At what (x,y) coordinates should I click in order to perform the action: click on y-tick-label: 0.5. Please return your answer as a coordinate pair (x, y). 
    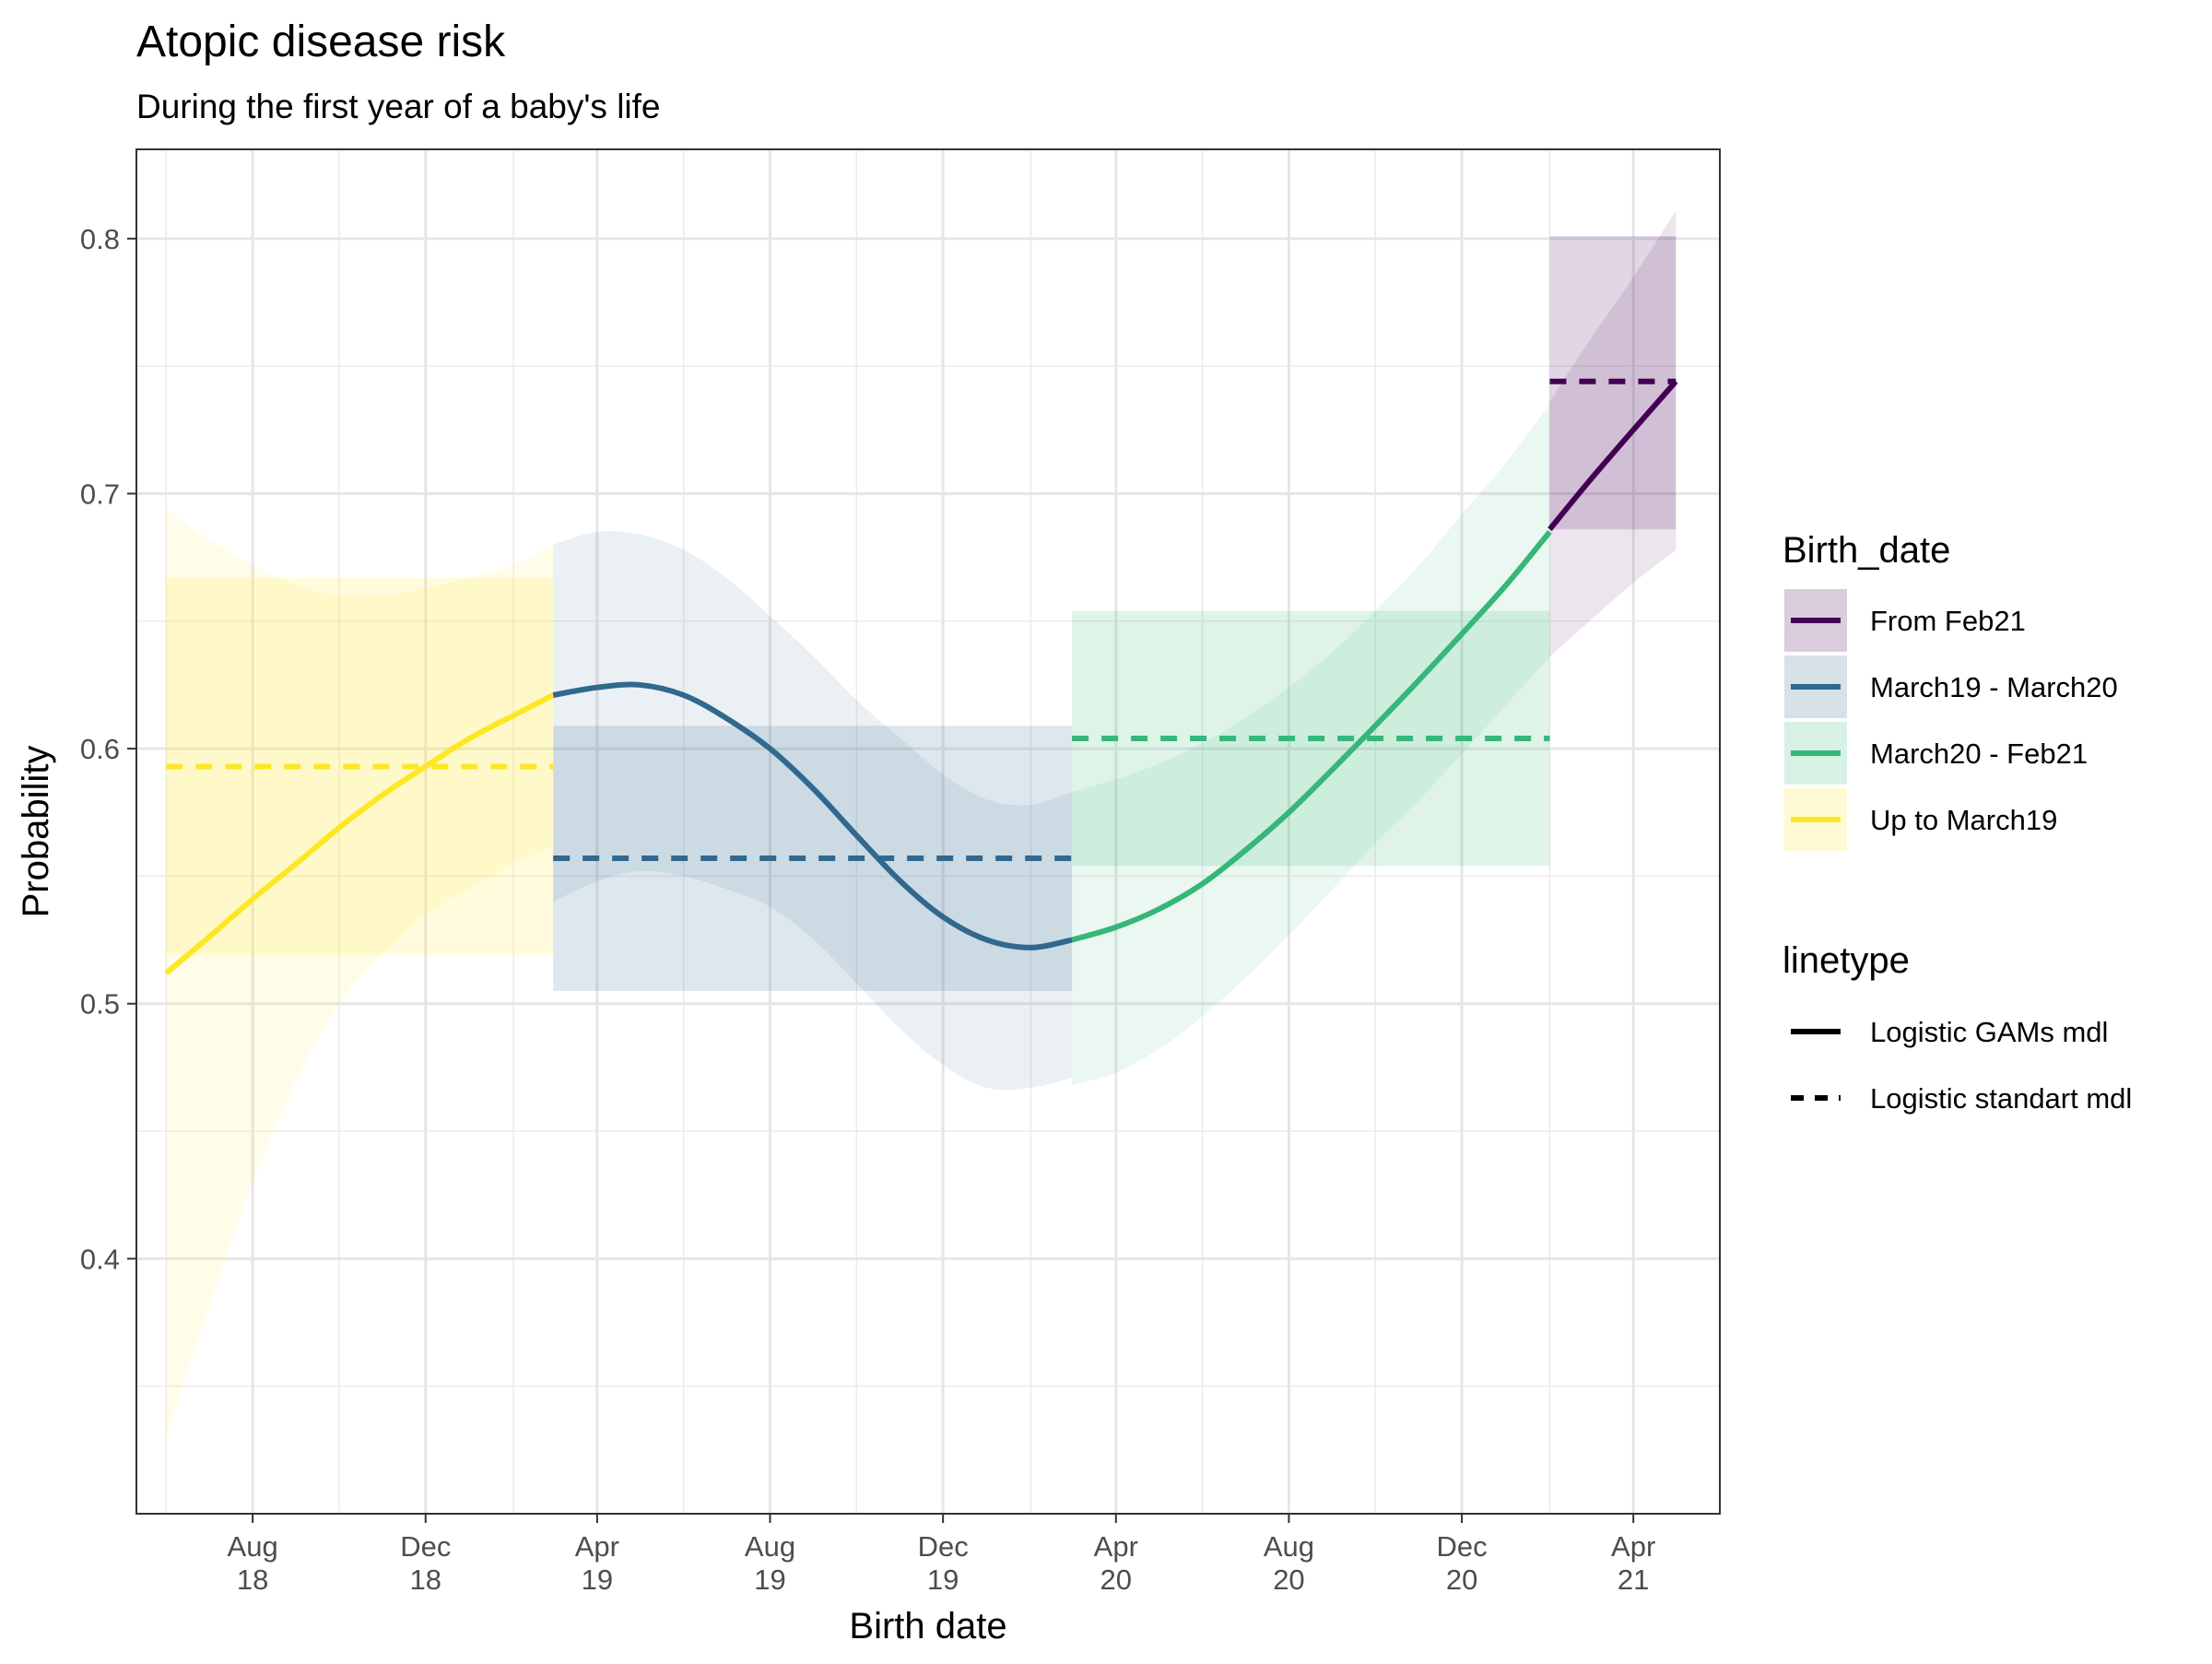
    Looking at the image, I should click on (100, 1004).